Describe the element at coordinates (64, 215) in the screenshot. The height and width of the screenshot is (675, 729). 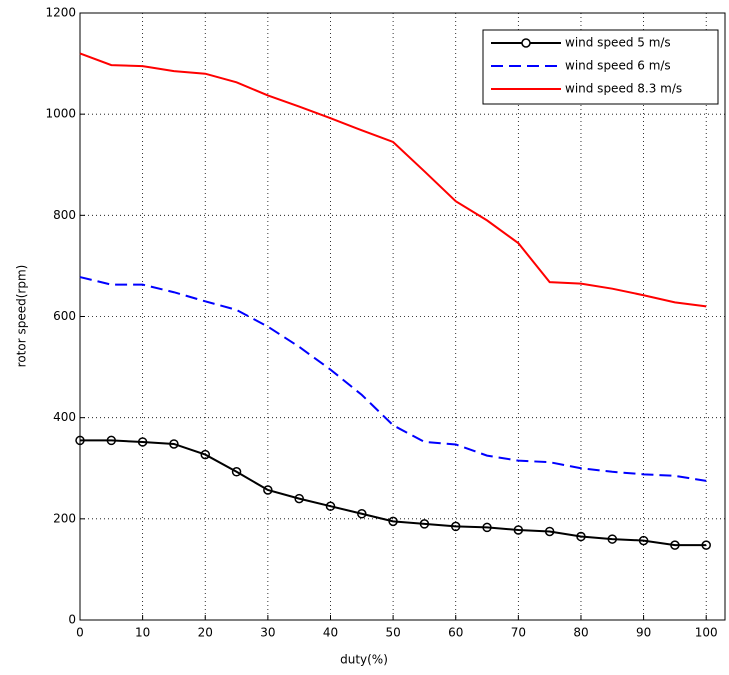
I see `y-tick-label: 800` at that location.